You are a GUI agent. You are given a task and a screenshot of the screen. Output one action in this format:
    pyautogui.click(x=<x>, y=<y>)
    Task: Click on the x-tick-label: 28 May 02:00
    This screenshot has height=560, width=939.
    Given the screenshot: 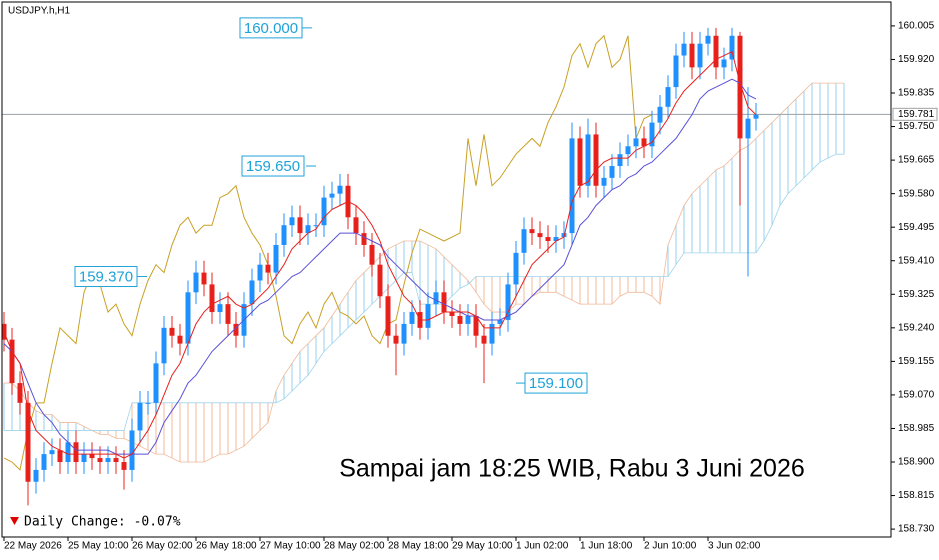 What is the action you would take?
    pyautogui.click(x=354, y=546)
    